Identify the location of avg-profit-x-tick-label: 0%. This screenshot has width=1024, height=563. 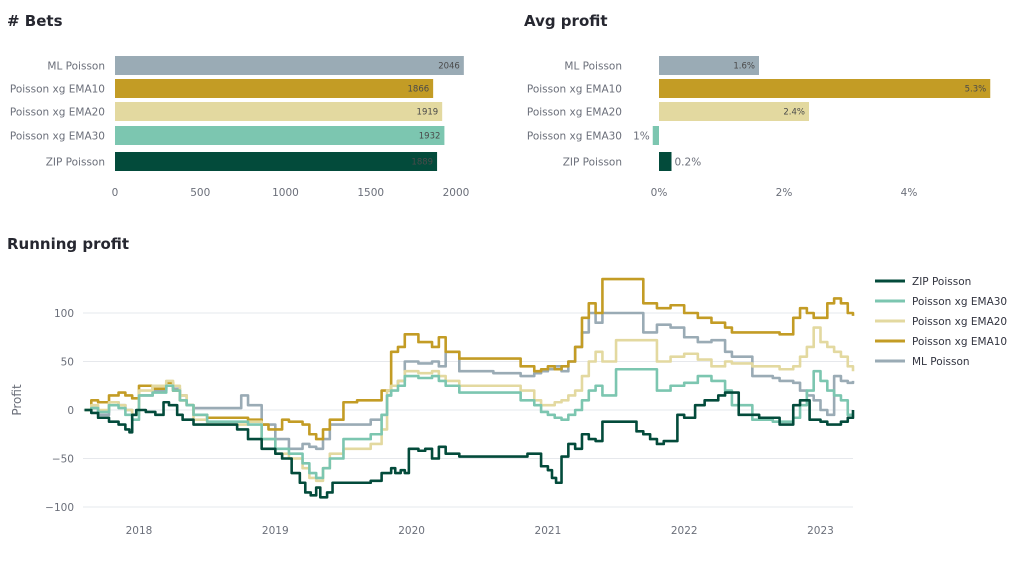
(659, 193).